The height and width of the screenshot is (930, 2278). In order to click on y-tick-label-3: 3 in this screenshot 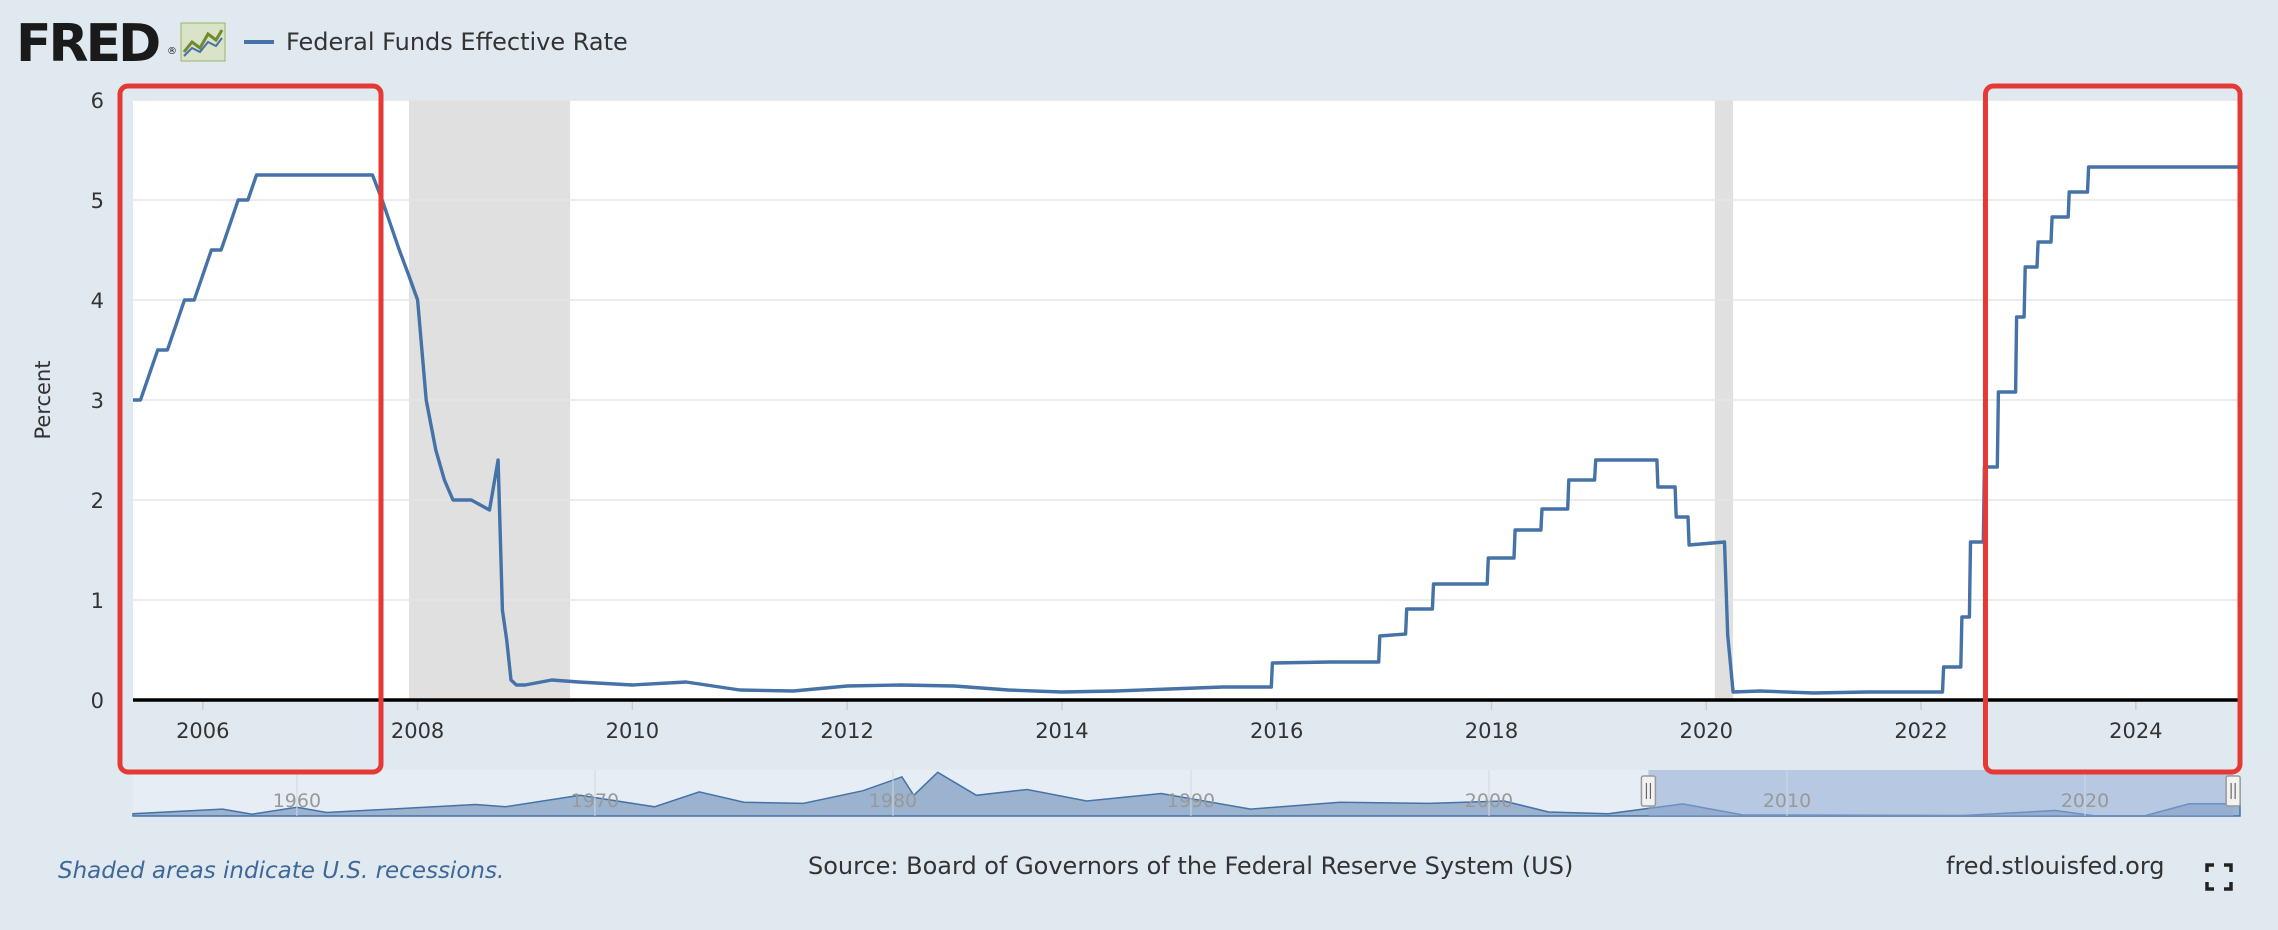, I will do `click(97, 401)`.